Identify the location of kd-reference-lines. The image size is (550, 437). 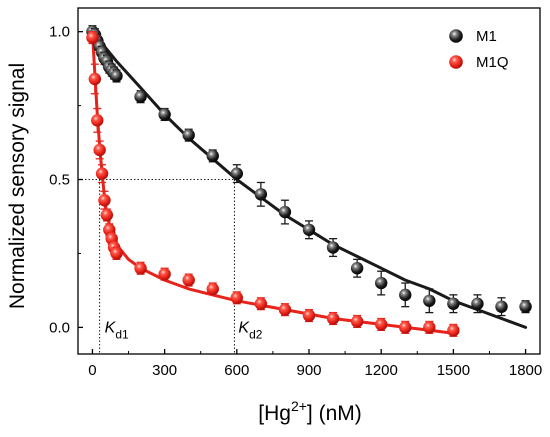
(156, 266).